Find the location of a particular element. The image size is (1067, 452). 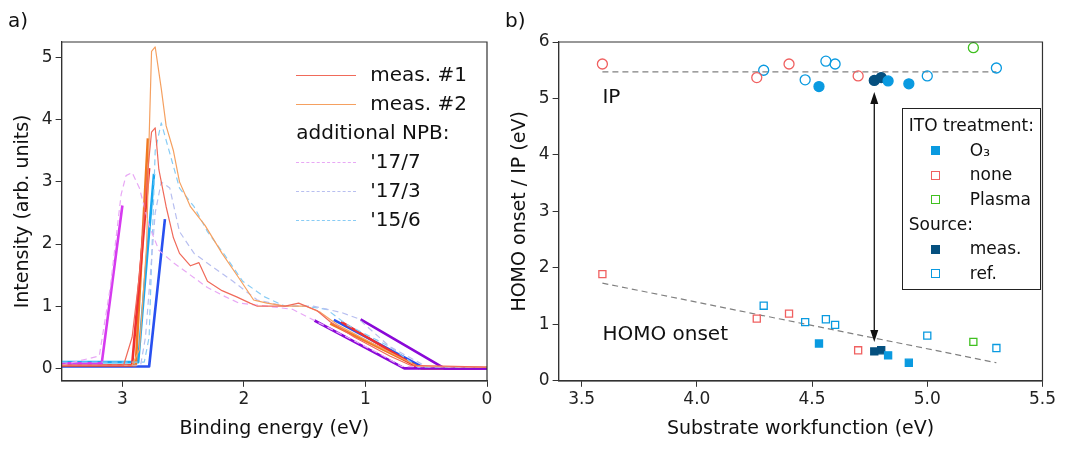

y-axis-title: Intensity (arb. units) is located at coordinates (21, 211).